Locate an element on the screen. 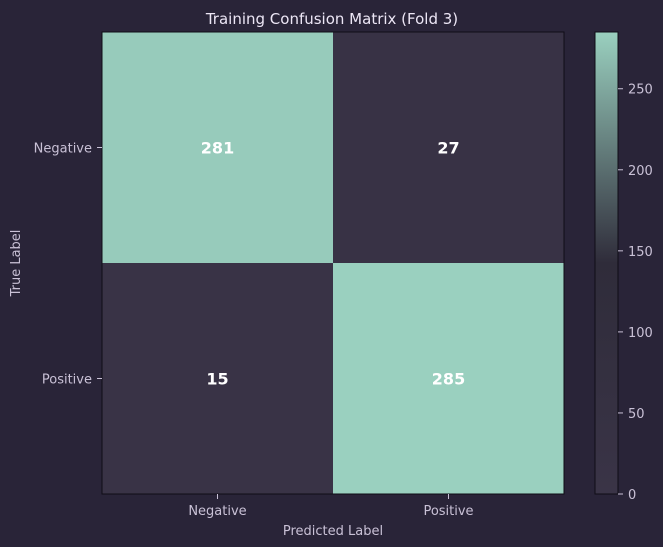  y-axis-ticks: Negative Positive is located at coordinates (68, 265).